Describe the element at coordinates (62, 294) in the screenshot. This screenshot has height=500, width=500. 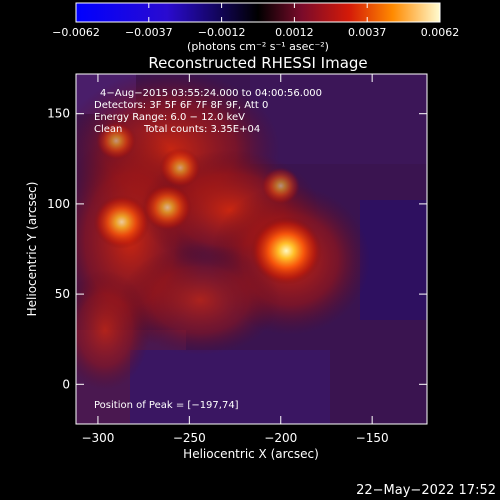
I see `y-tick-label: 50` at that location.